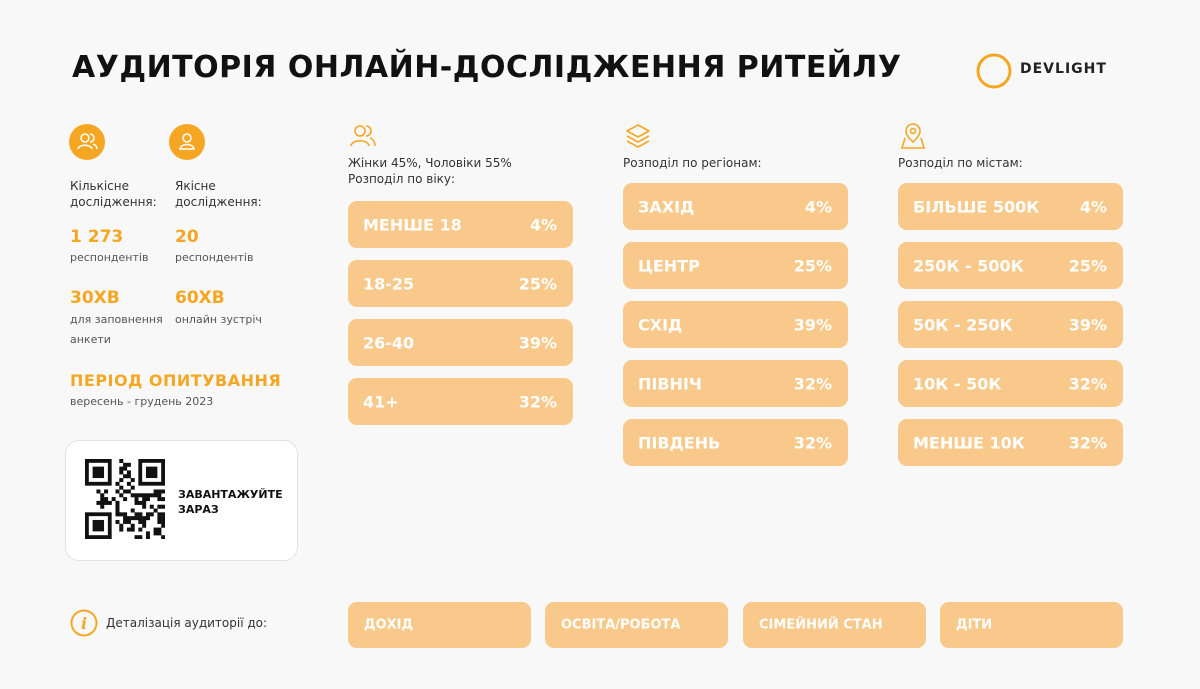 This screenshot has width=1200, height=689. Describe the element at coordinates (142, 401) in the screenshot. I see `period-text: вересень - грудень 2023` at that location.